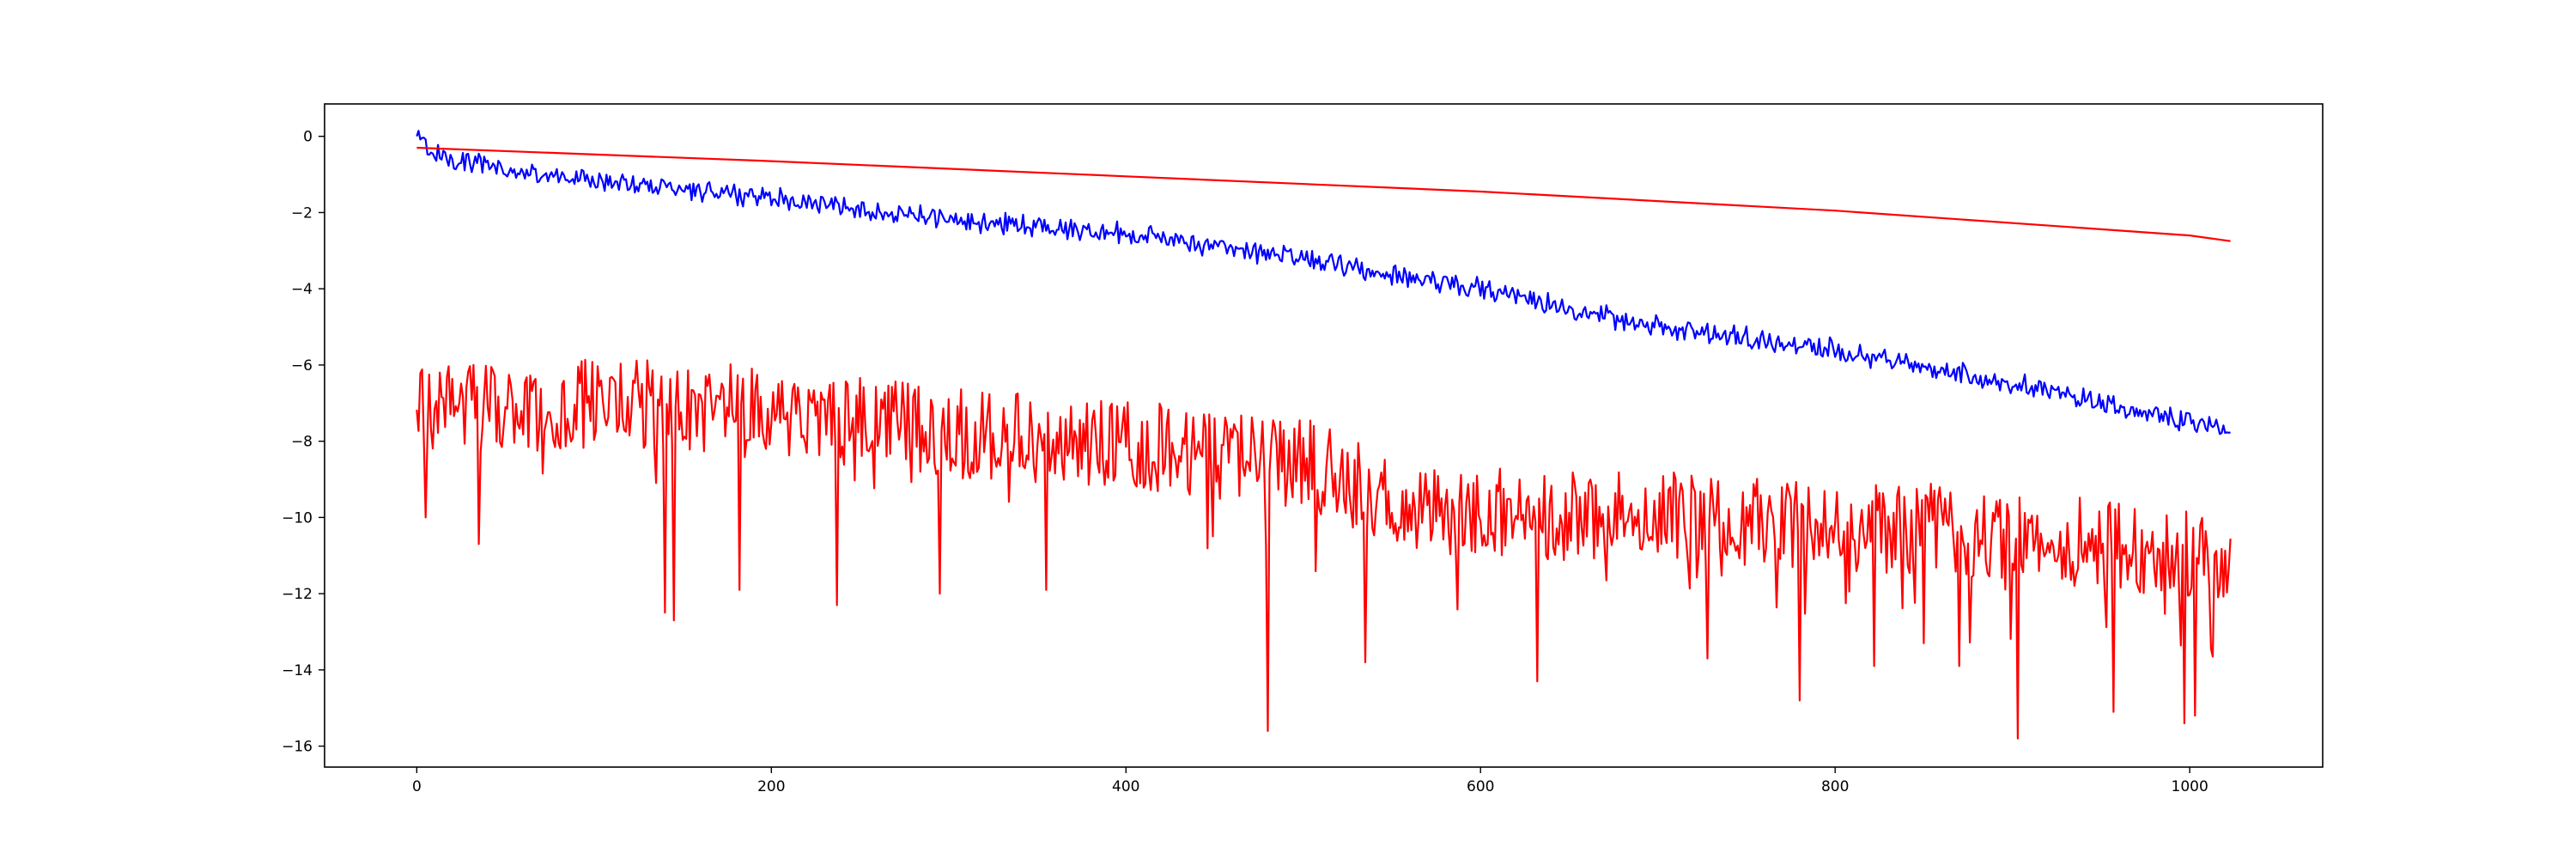  What do you see at coordinates (1835, 786) in the screenshot?
I see `x-tick-label: 800` at bounding box center [1835, 786].